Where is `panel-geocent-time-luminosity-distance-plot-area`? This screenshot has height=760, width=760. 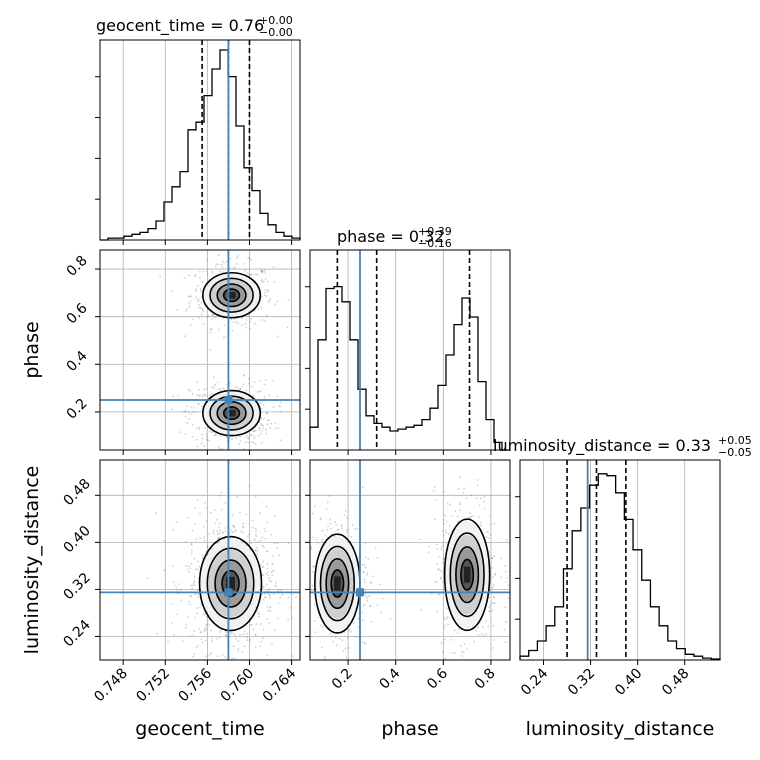 panel-geocent-time-luminosity-distance-plot-area is located at coordinates (200, 562).